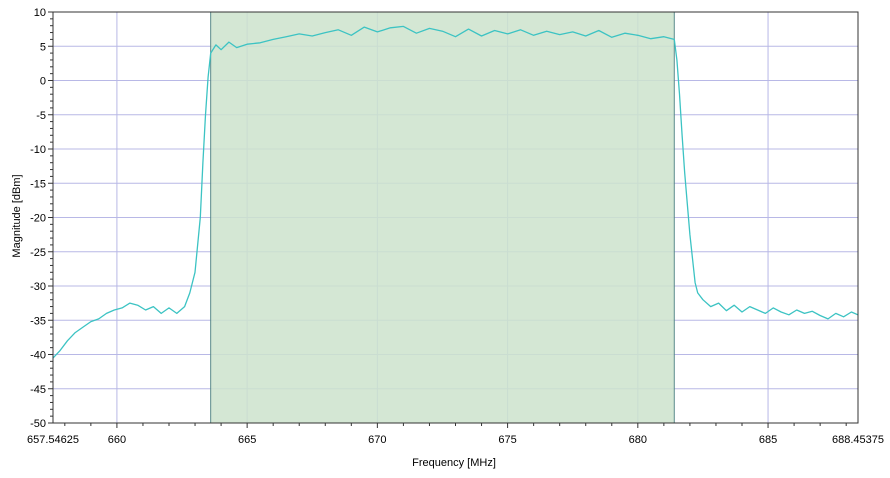 This screenshot has width=890, height=478. I want to click on y-tick-label: -20, so click(38, 219).